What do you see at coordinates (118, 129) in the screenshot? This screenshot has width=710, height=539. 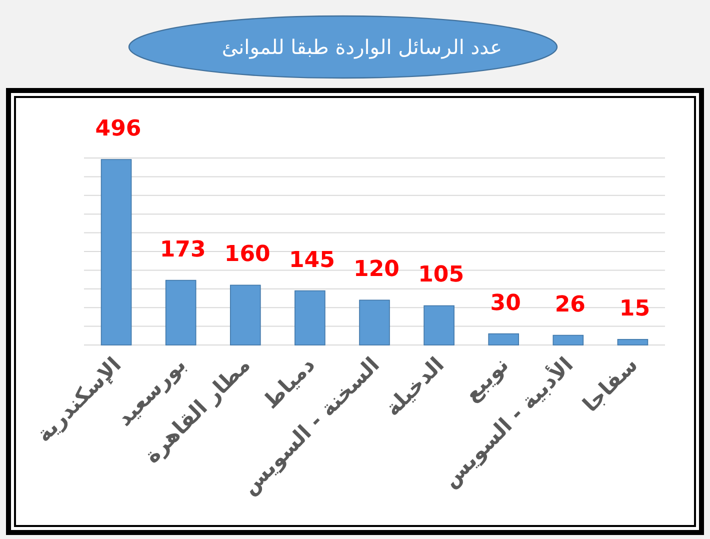 I see `data-label: 496` at bounding box center [118, 129].